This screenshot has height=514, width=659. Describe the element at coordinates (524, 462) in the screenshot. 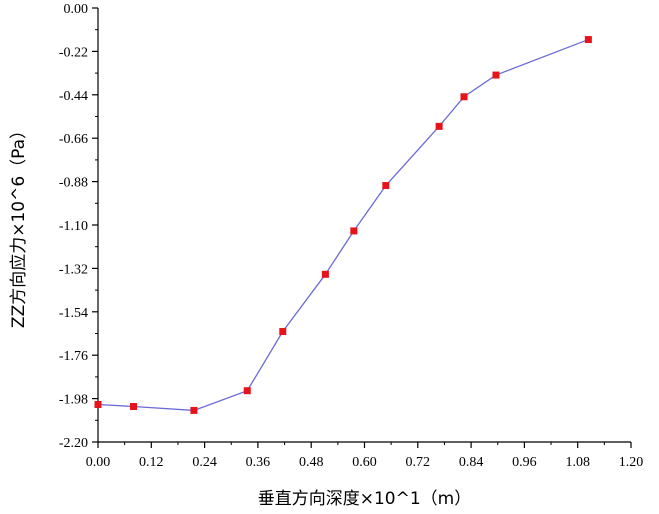

I see `x-tick-label: 0.96` at that location.